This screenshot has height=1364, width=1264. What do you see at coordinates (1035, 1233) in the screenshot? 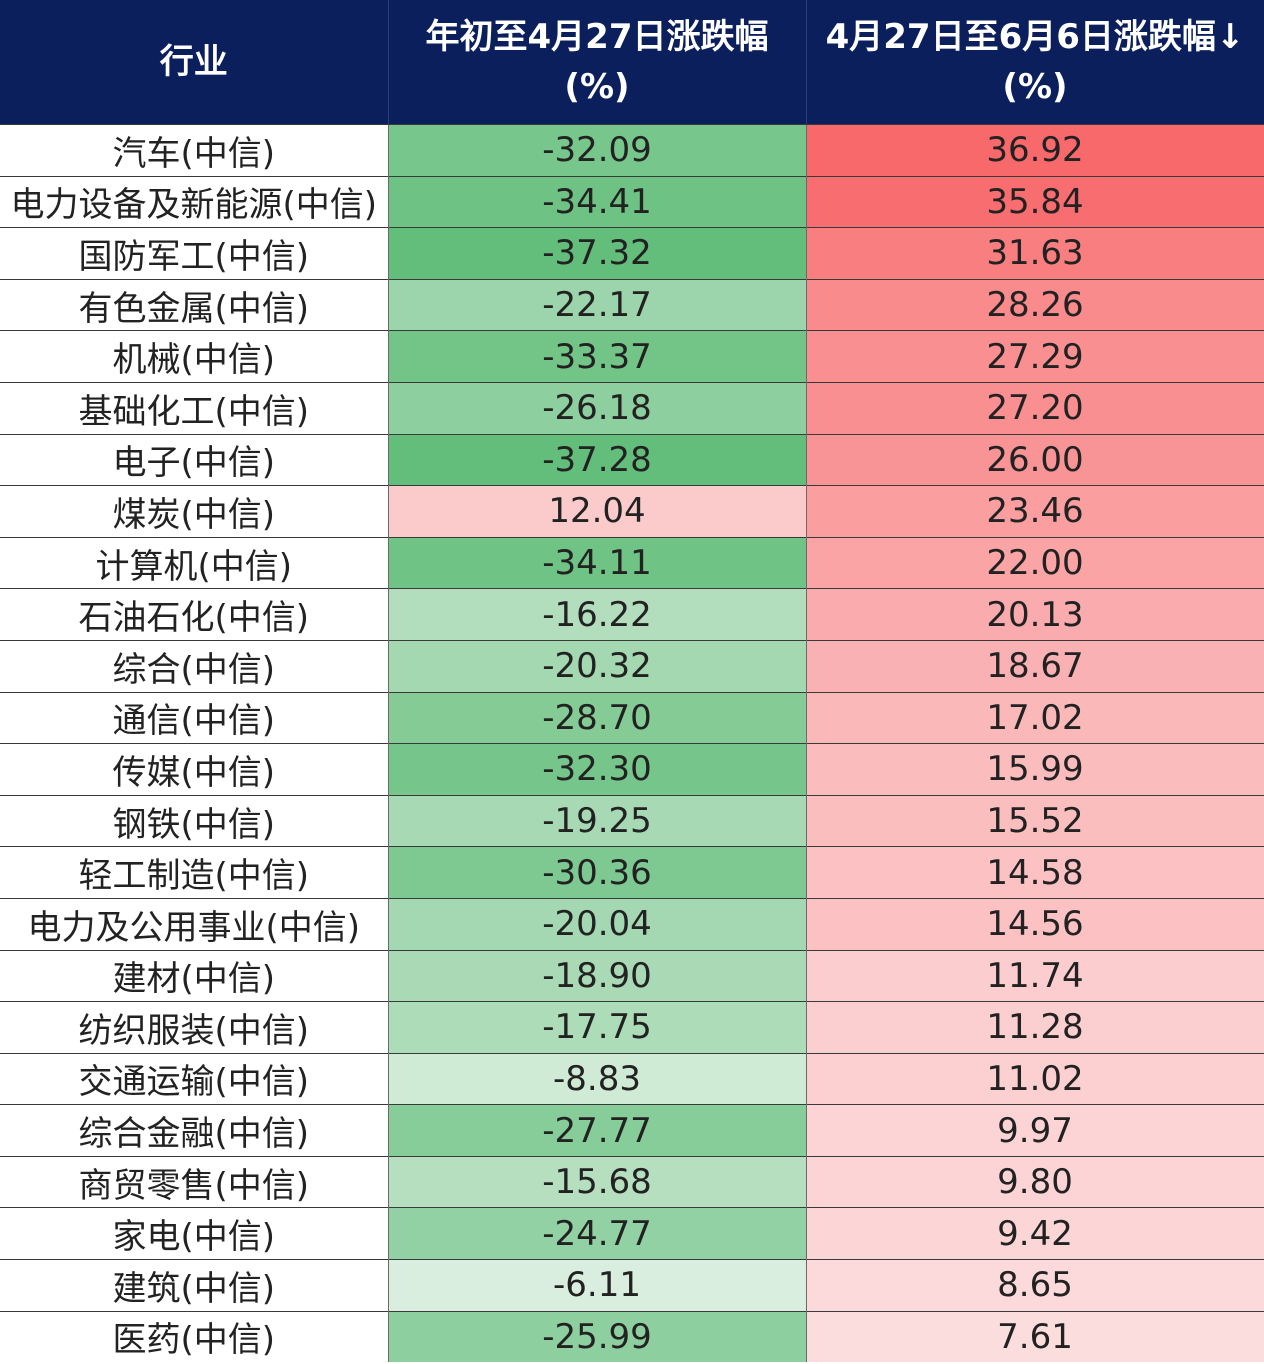
I see `value-cell: 9.42` at bounding box center [1035, 1233].